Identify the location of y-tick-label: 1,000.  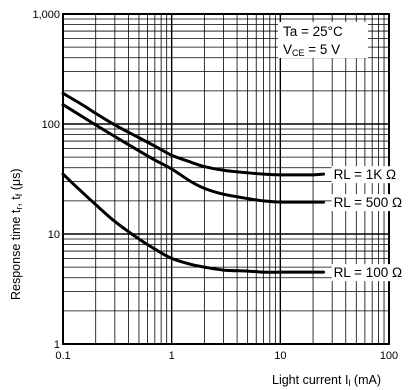
(46, 15).